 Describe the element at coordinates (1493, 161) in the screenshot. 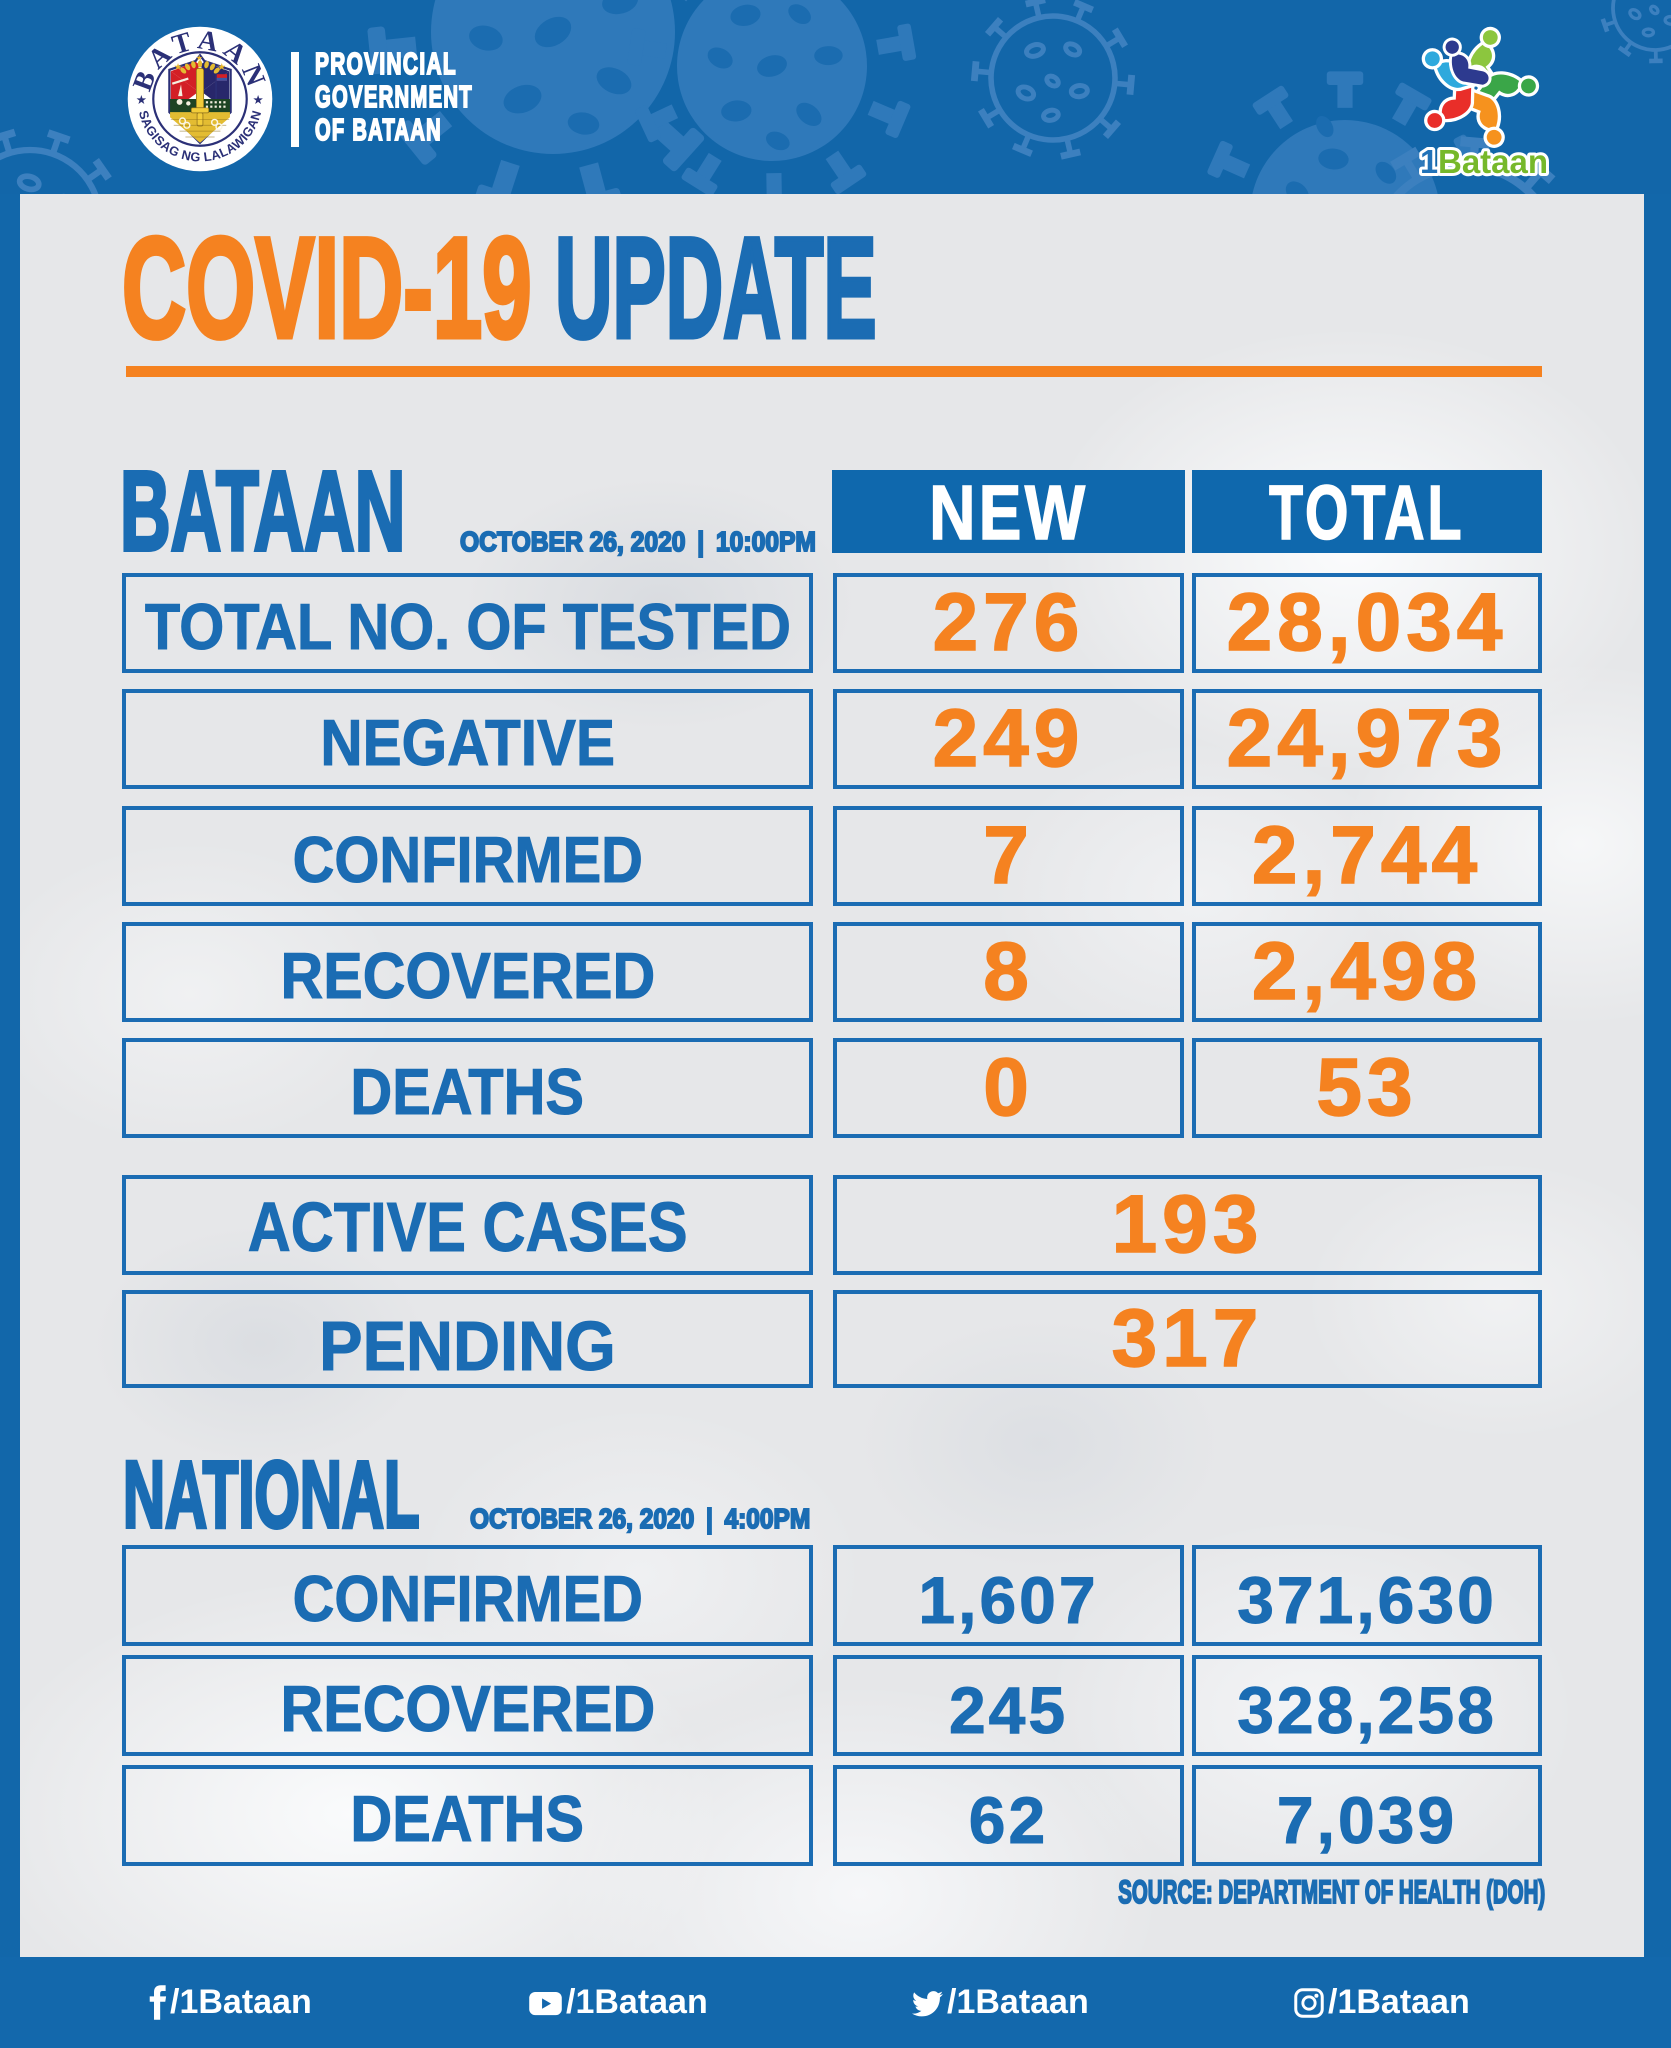

I see `svg-text: Bataan` at that location.